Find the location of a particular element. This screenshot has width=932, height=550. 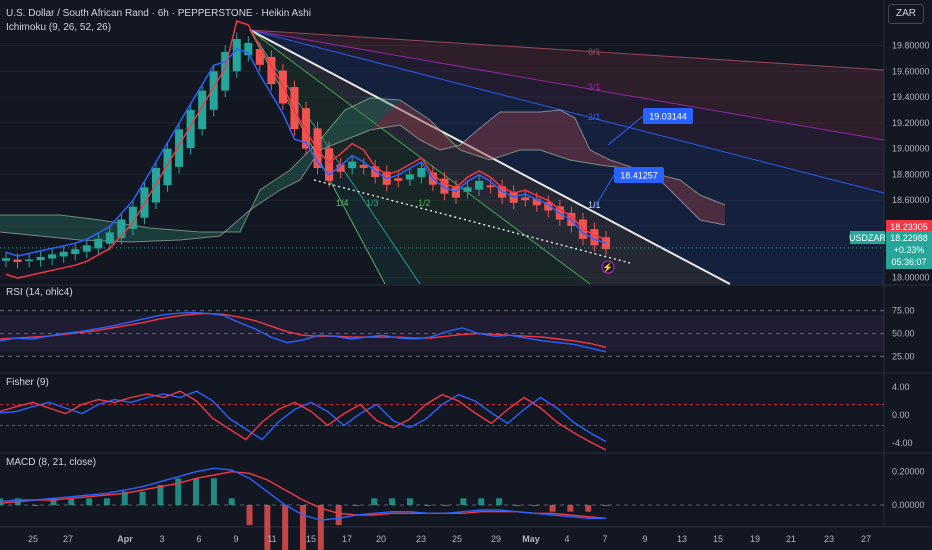

macd-panel-title: MACD (8, 21, close) is located at coordinates (51, 462).